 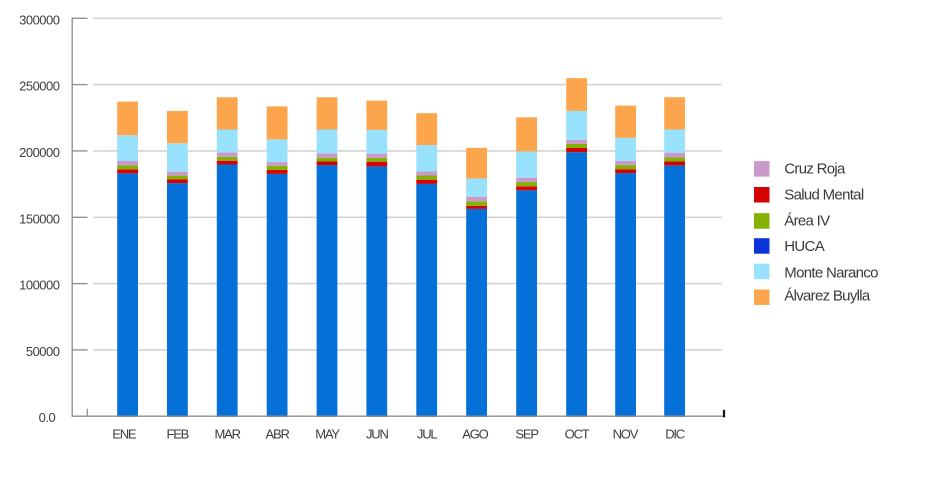 I want to click on svg-text: Salud Mental, so click(x=824, y=194).